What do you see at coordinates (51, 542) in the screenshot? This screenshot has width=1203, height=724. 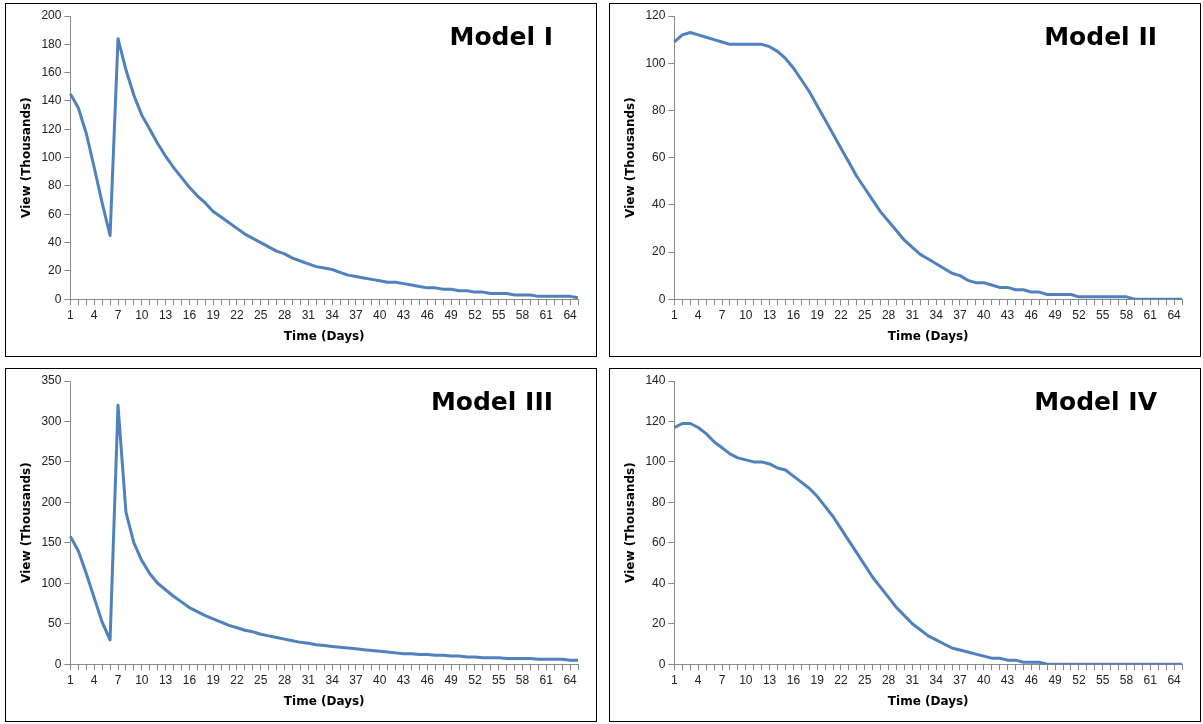 I see `y-tick-label: 150` at bounding box center [51, 542].